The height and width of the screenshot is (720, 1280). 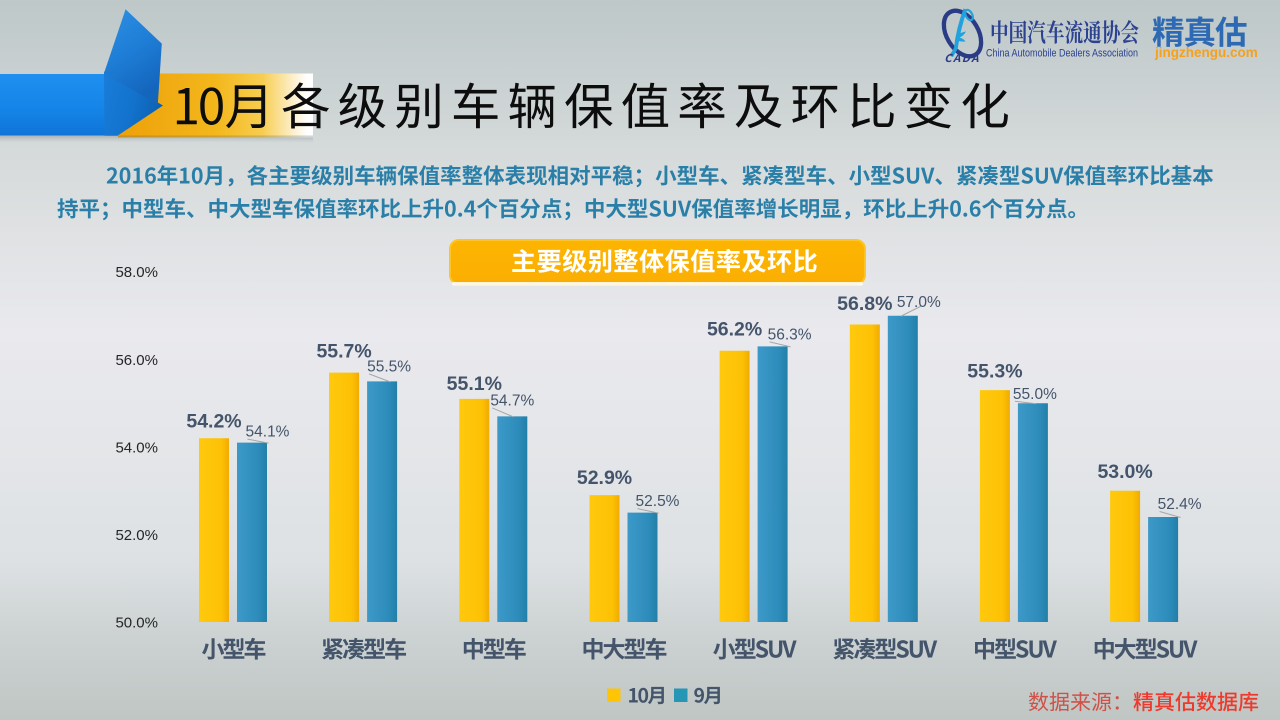 What do you see at coordinates (389, 366) in the screenshot?
I see `svg-text: 55.5%` at bounding box center [389, 366].